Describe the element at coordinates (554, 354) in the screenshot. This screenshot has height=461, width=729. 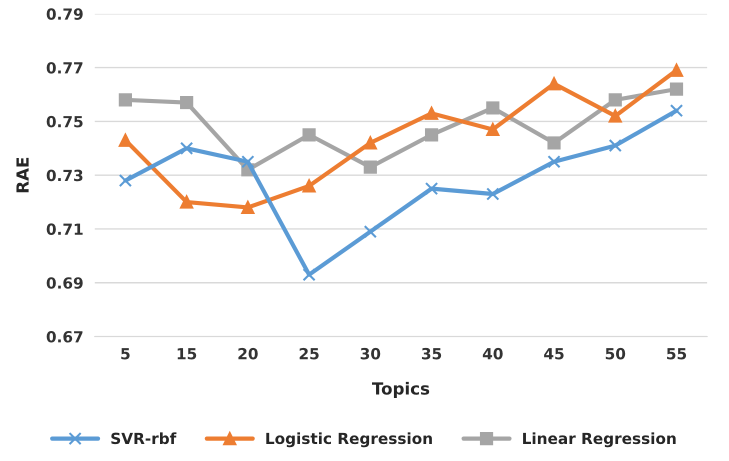
I see `x-tick-label: 45` at that location.